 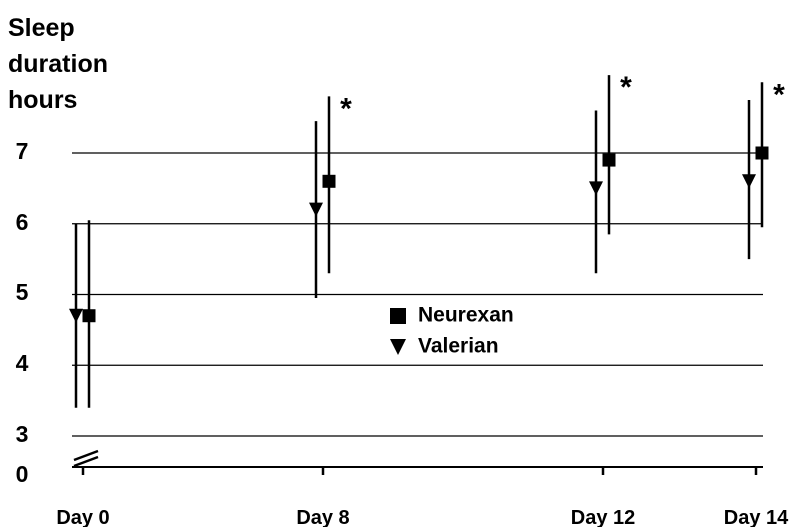 I want to click on y-tick-label-7: 7, so click(x=22, y=151).